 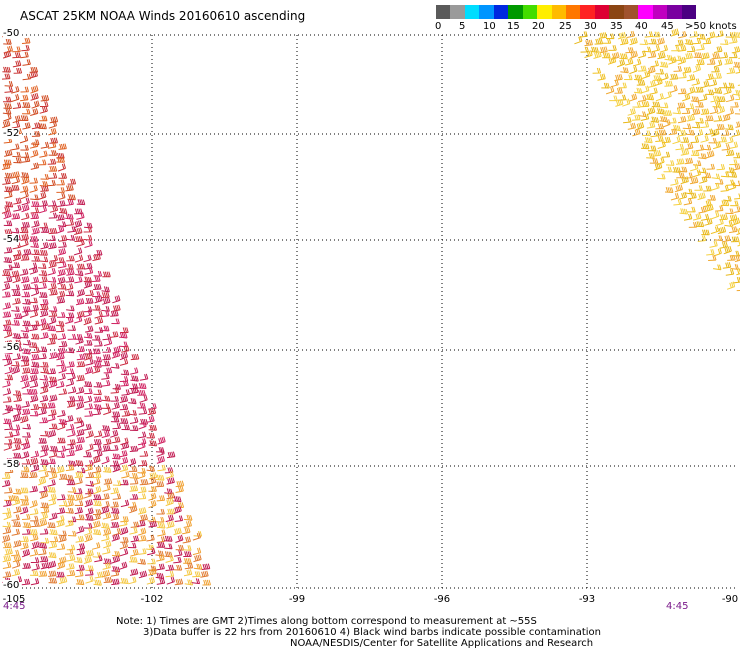 I want to click on map-title: ASCAT 25KM NOAA Winds 20160610 ascending, so click(x=163, y=16).